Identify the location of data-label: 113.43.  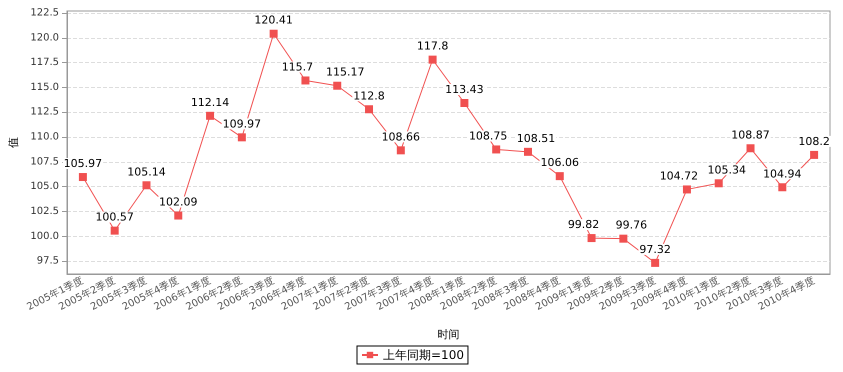
(464, 89).